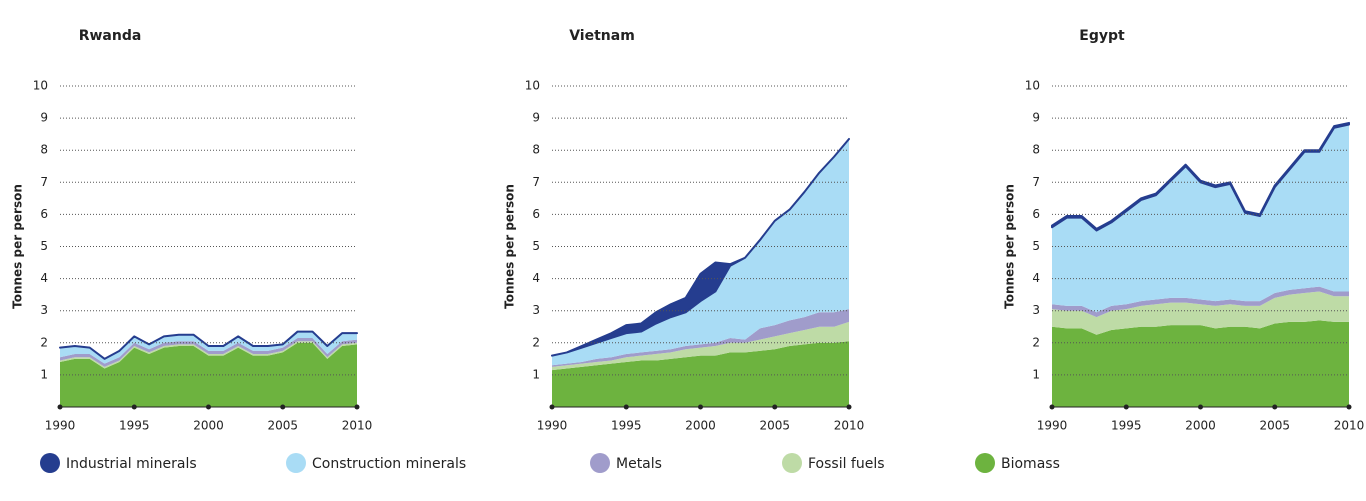 The height and width of the screenshot is (501, 1366). I want to click on legend-label: Biomass, so click(1030, 464).